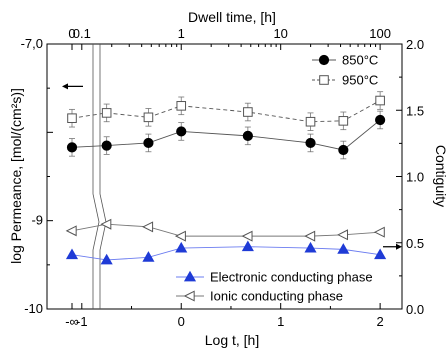 The height and width of the screenshot is (351, 448). What do you see at coordinates (415, 110) in the screenshot?
I see `y2-tick-label: 1.5` at bounding box center [415, 110].